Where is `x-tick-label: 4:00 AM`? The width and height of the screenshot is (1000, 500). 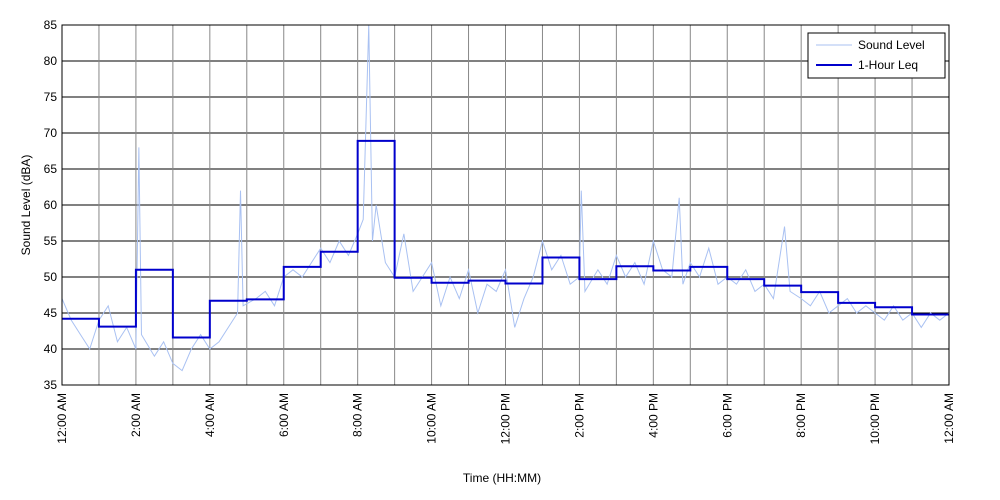
x-tick-label: 4:00 AM is located at coordinates (210, 415).